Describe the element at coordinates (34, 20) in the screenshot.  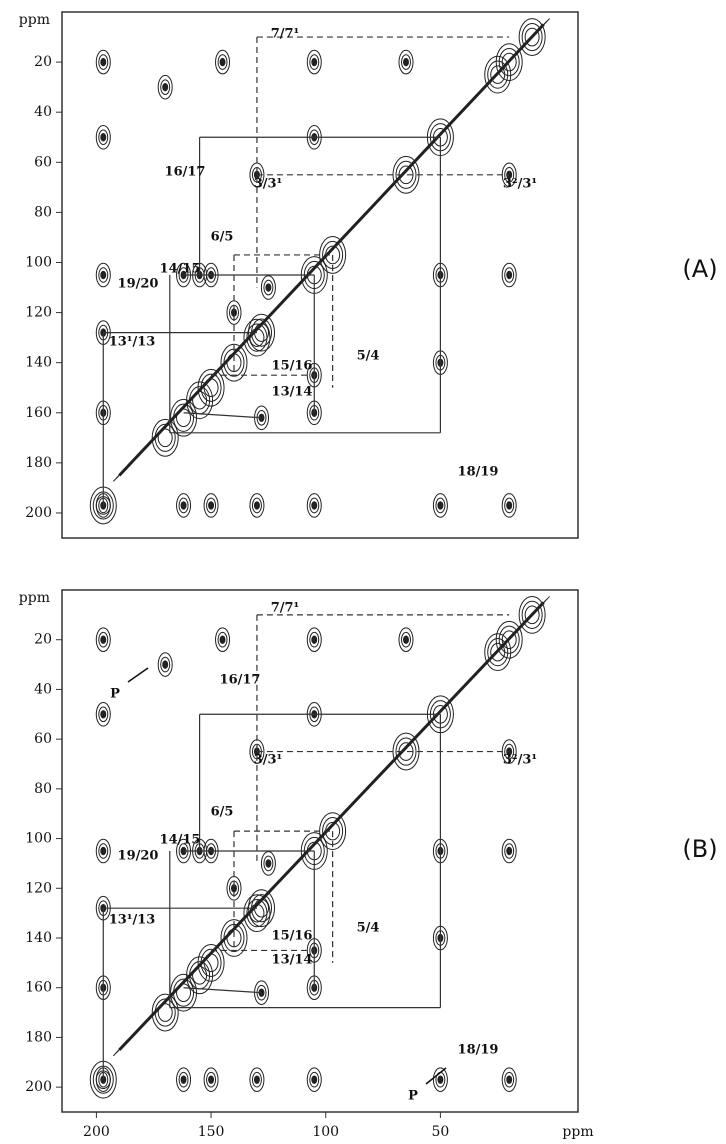
I see `y-axis-label: ppm` at that location.